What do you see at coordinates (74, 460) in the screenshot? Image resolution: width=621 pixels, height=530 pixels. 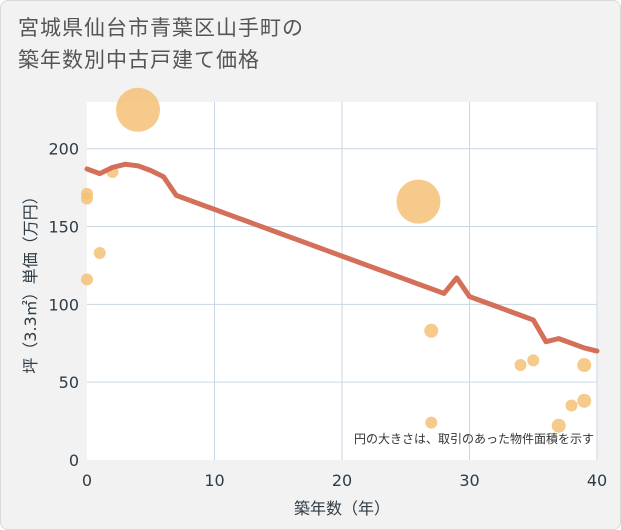 I see `y-tick-label: 0` at bounding box center [74, 460].